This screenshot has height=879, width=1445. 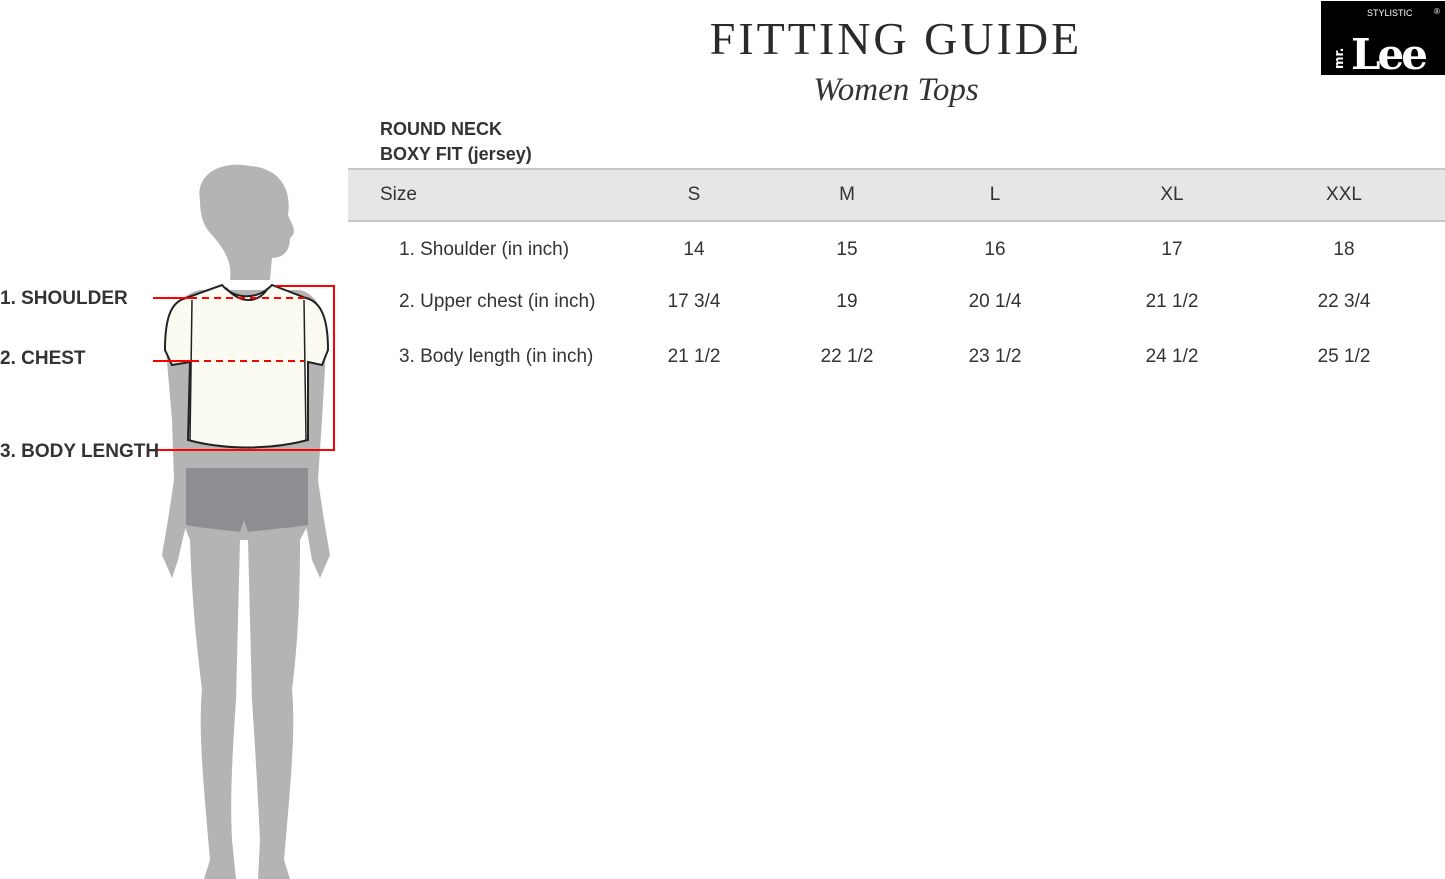 What do you see at coordinates (694, 194) in the screenshot?
I see `header-s: S` at bounding box center [694, 194].